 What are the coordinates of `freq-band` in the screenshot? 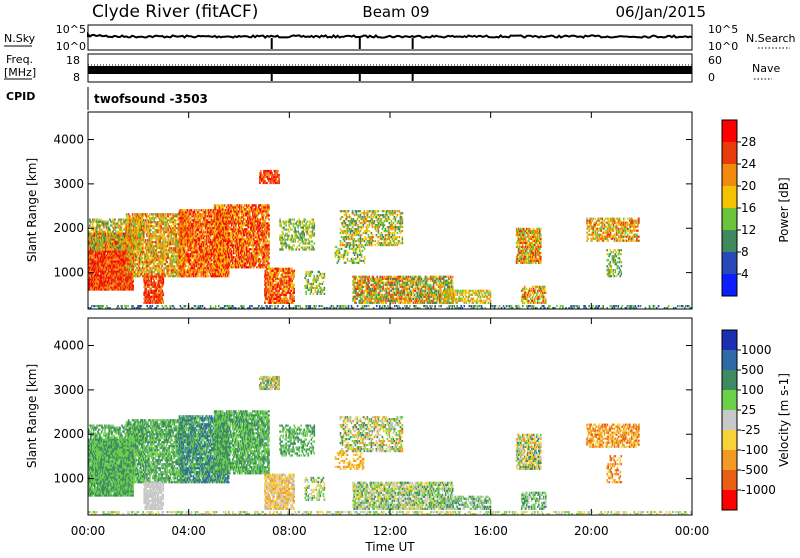 It's located at (390, 70).